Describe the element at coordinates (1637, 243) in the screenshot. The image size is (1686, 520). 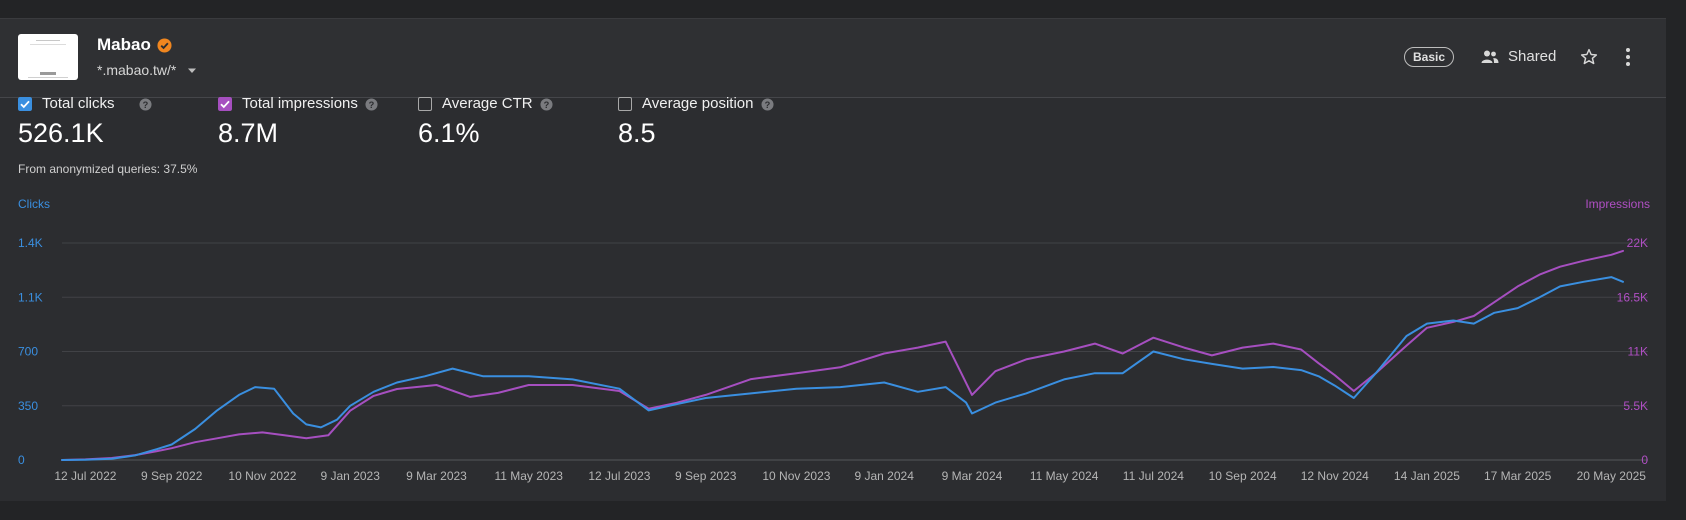
I see `y-right-tick-label: 22K` at that location.